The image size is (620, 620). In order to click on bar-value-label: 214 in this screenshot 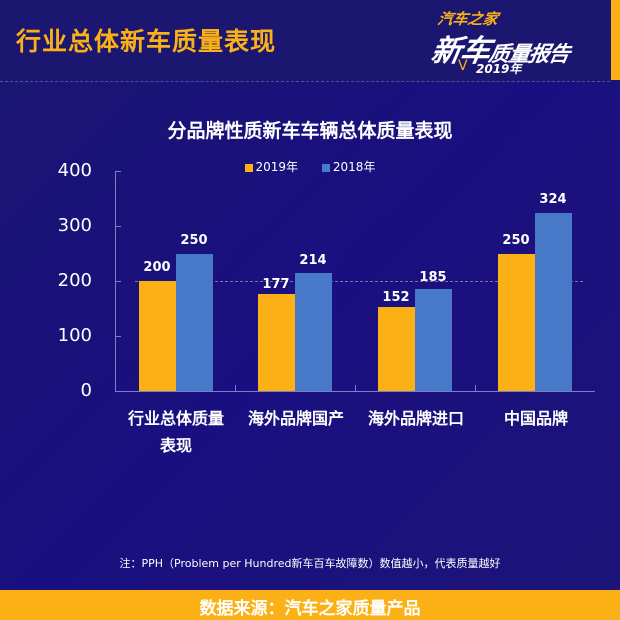, I will do `click(313, 260)`.